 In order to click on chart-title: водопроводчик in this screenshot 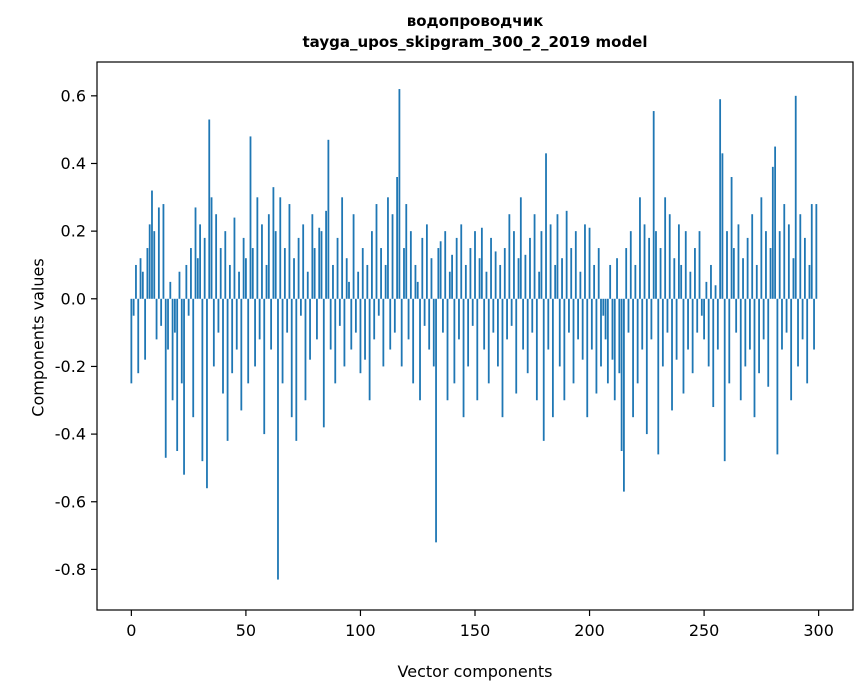, I will do `click(475, 21)`.